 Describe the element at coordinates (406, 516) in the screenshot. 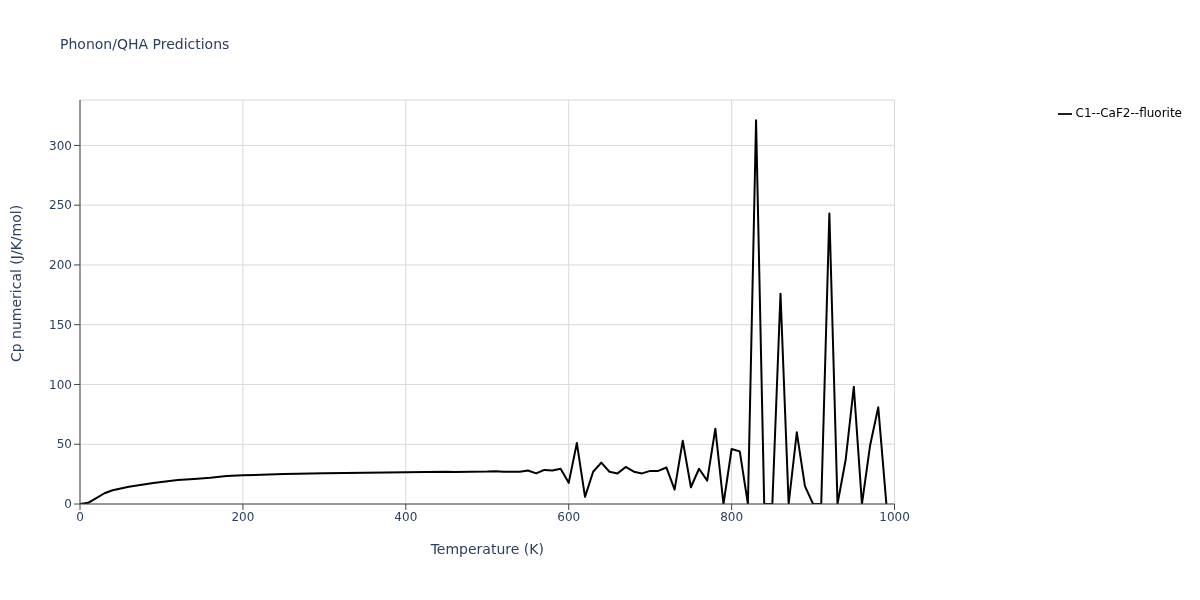

I see `x-tick-label: 400` at that location.